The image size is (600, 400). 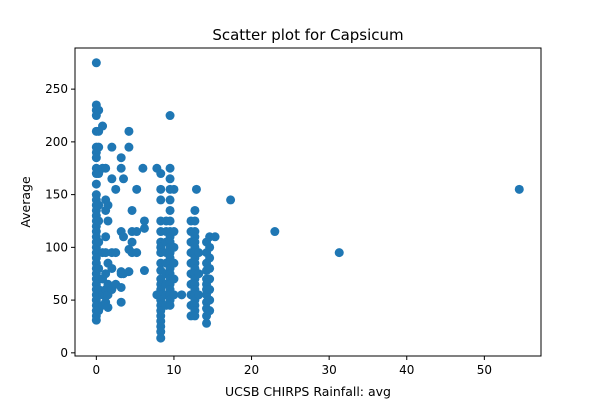 I want to click on chart-title: Scatter plot for Capsicum, so click(x=307, y=35).